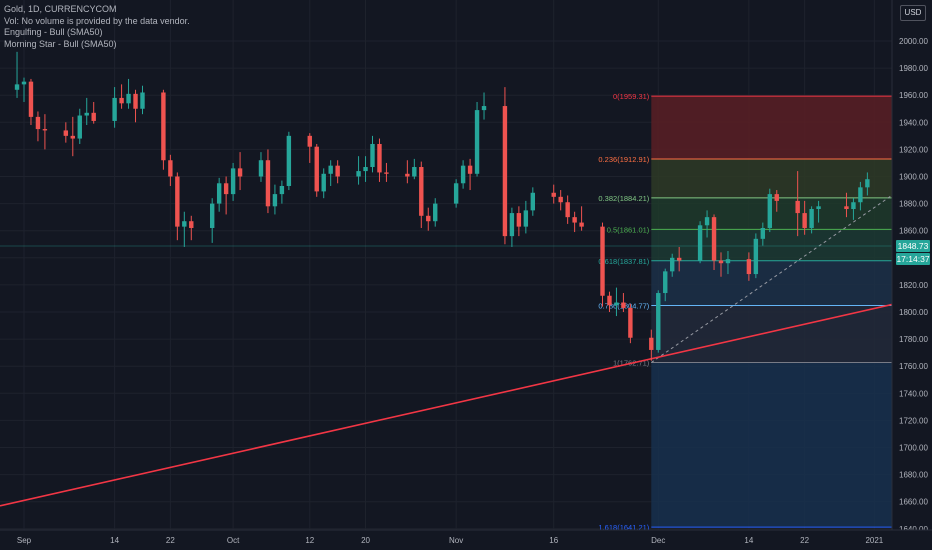  I want to click on price-tick-label: 1640.00, so click(913, 529).